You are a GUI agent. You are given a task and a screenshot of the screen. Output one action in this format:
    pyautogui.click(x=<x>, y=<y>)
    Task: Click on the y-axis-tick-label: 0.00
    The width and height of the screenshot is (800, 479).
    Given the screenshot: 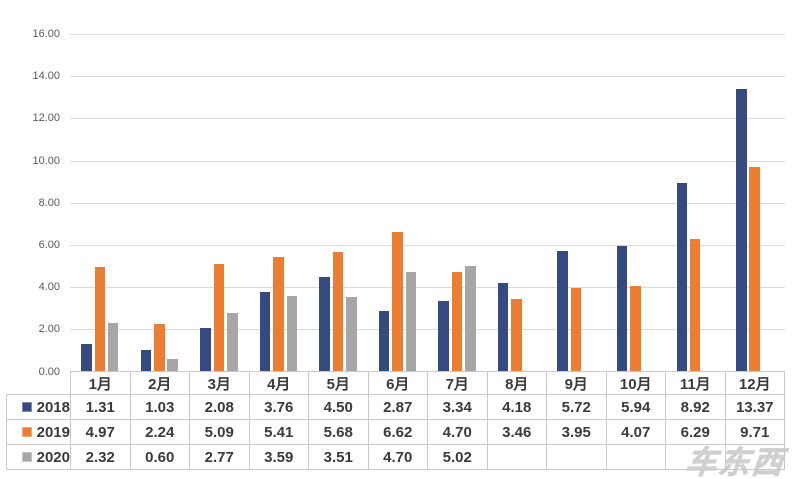 What is the action you would take?
    pyautogui.click(x=49, y=371)
    